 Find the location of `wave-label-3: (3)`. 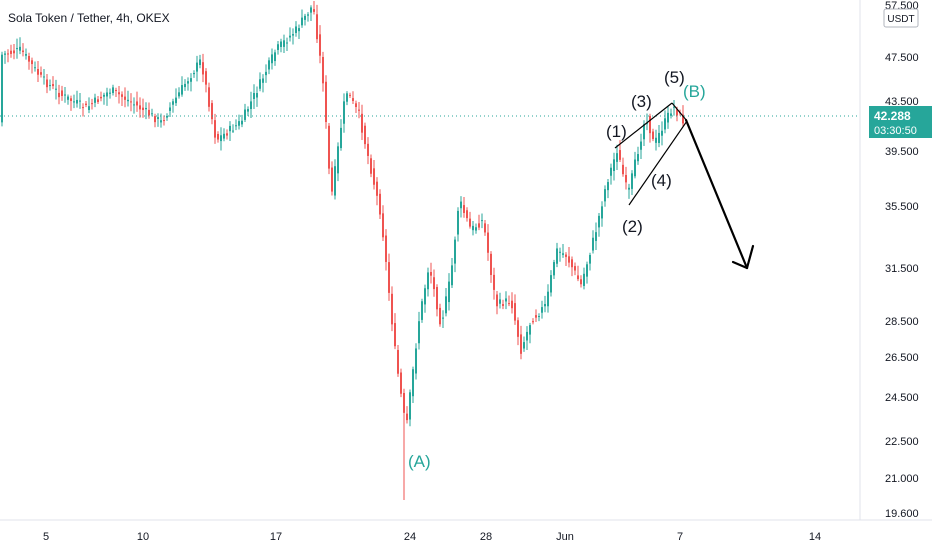

wave-label-3: (3) is located at coordinates (641, 101).